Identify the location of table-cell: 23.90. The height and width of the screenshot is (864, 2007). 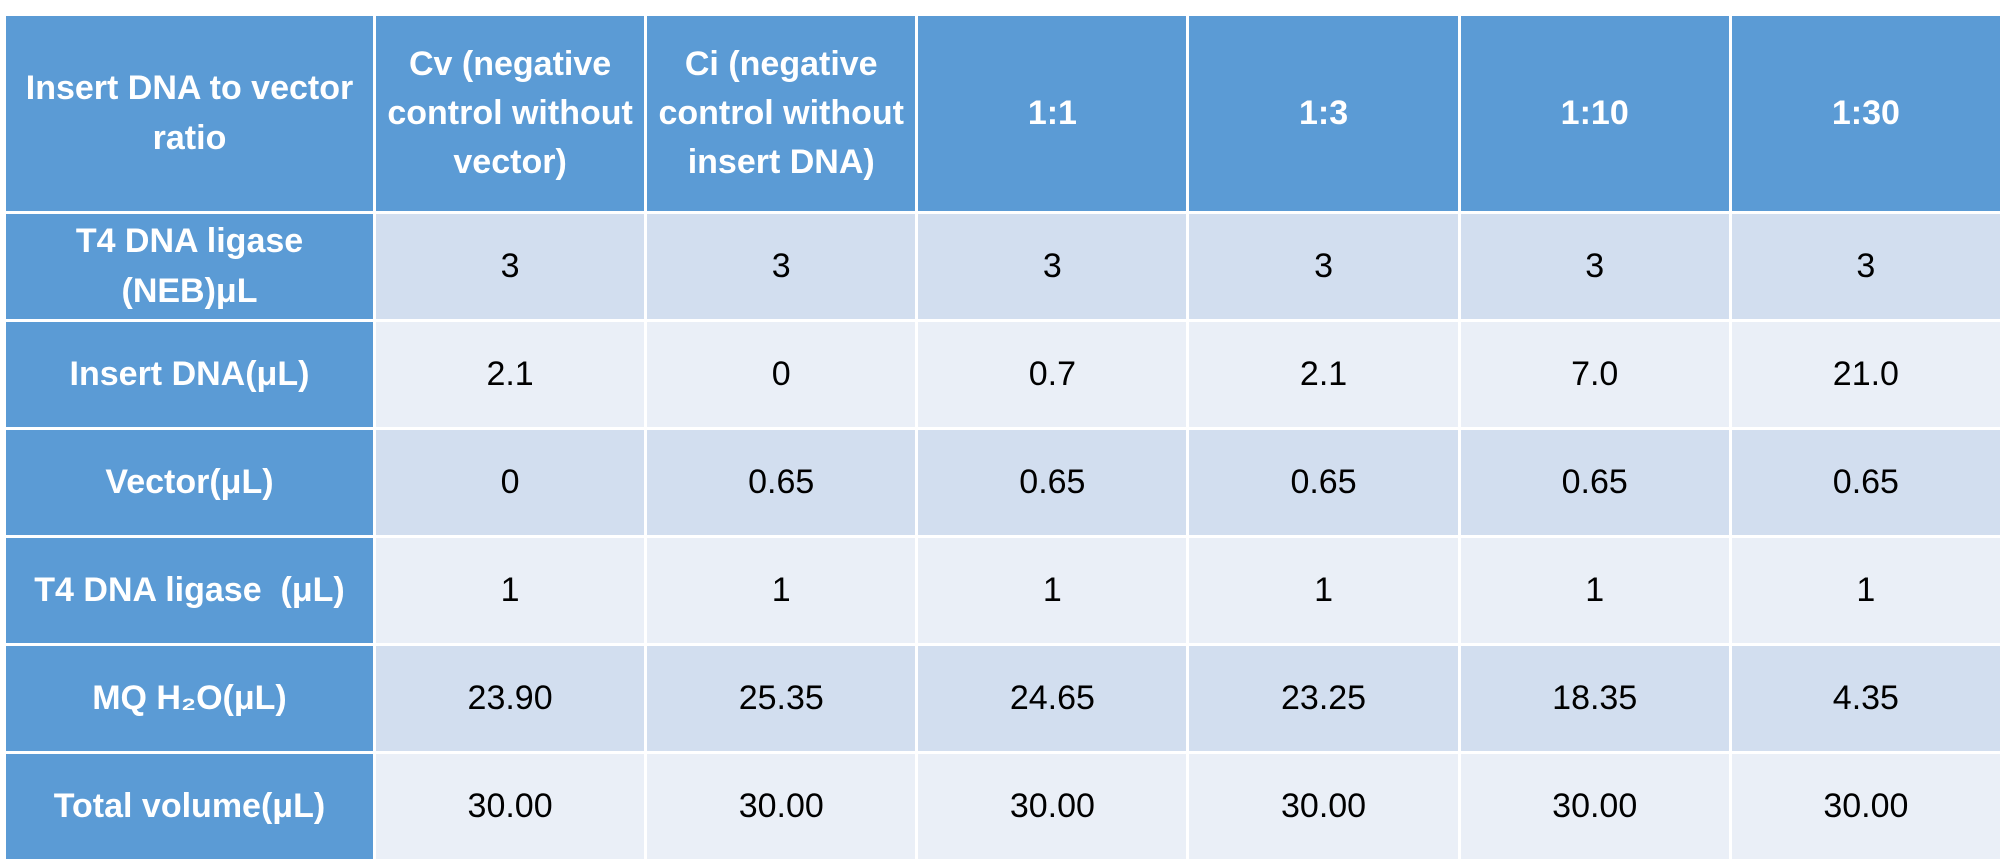
(510, 698).